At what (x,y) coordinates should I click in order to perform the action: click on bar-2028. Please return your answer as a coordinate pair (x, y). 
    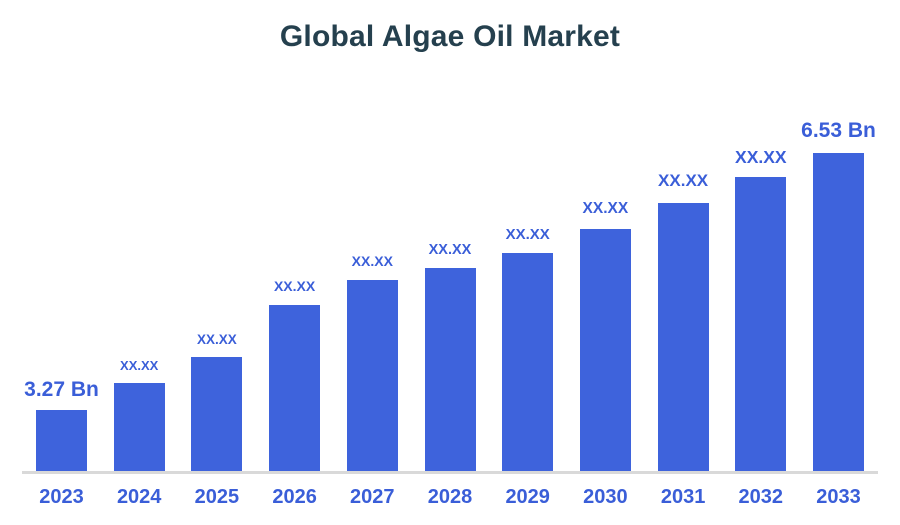
    Looking at the image, I should click on (450, 369).